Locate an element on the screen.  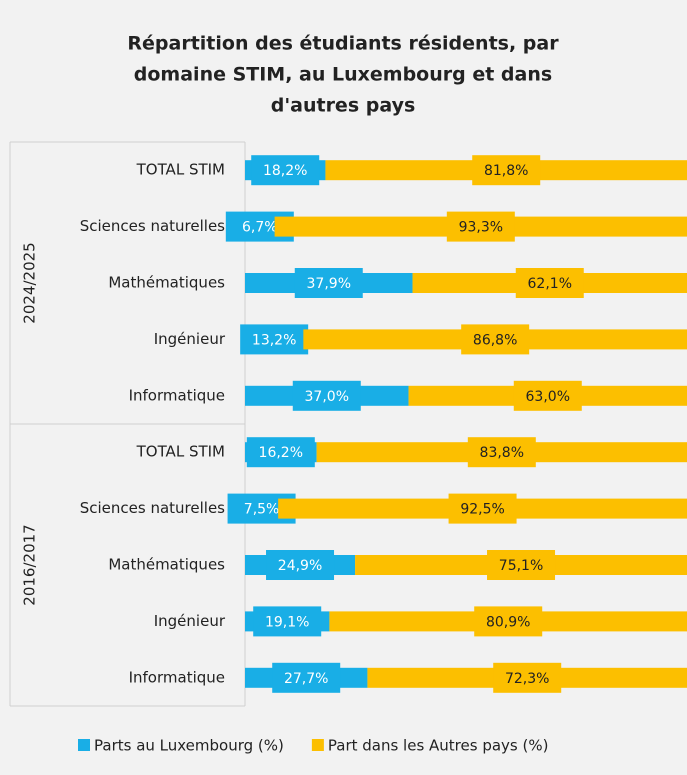
chart-title: domaine STIM, au Luxembourg et dans is located at coordinates (343, 75).